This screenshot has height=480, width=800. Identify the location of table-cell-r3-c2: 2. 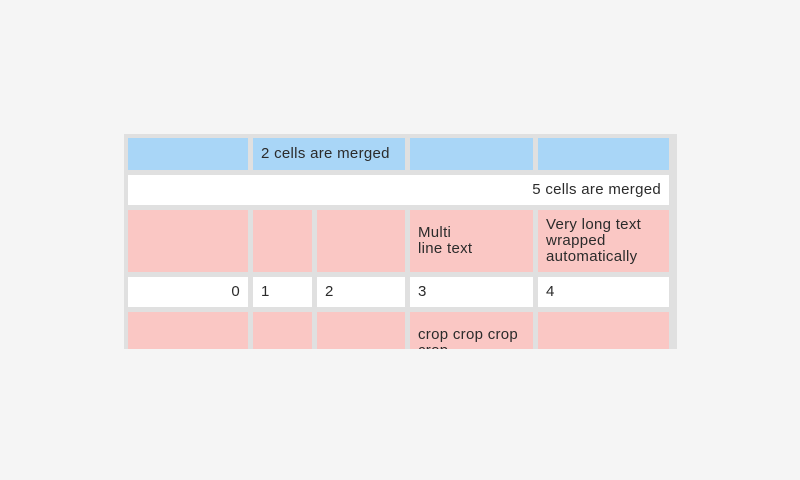
(361, 292).